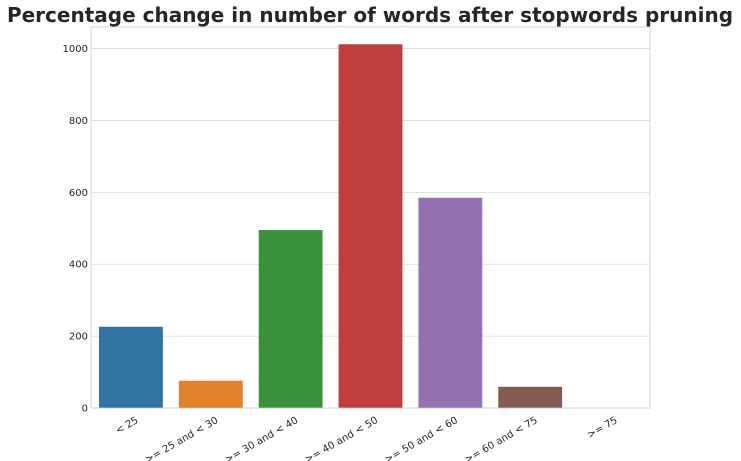  Describe the element at coordinates (78, 121) in the screenshot. I see `y-tick-label: 800` at that location.